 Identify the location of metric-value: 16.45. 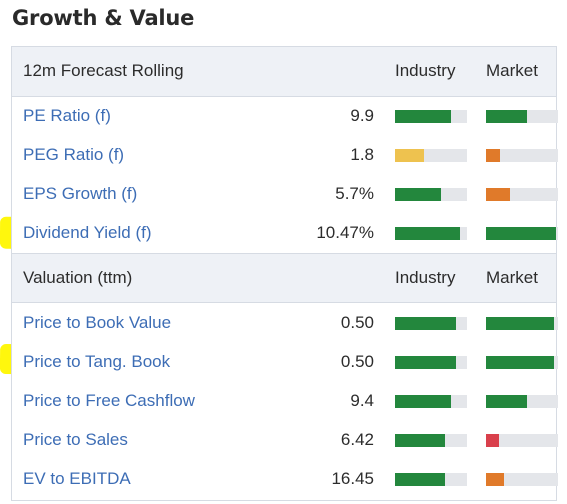
(352, 478).